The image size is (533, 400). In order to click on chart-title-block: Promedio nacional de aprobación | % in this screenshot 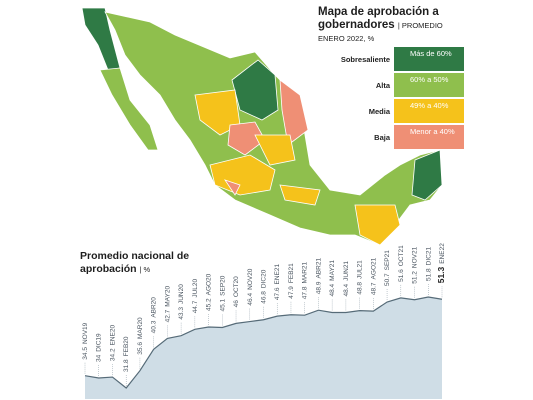, I will do `click(140, 263)`.